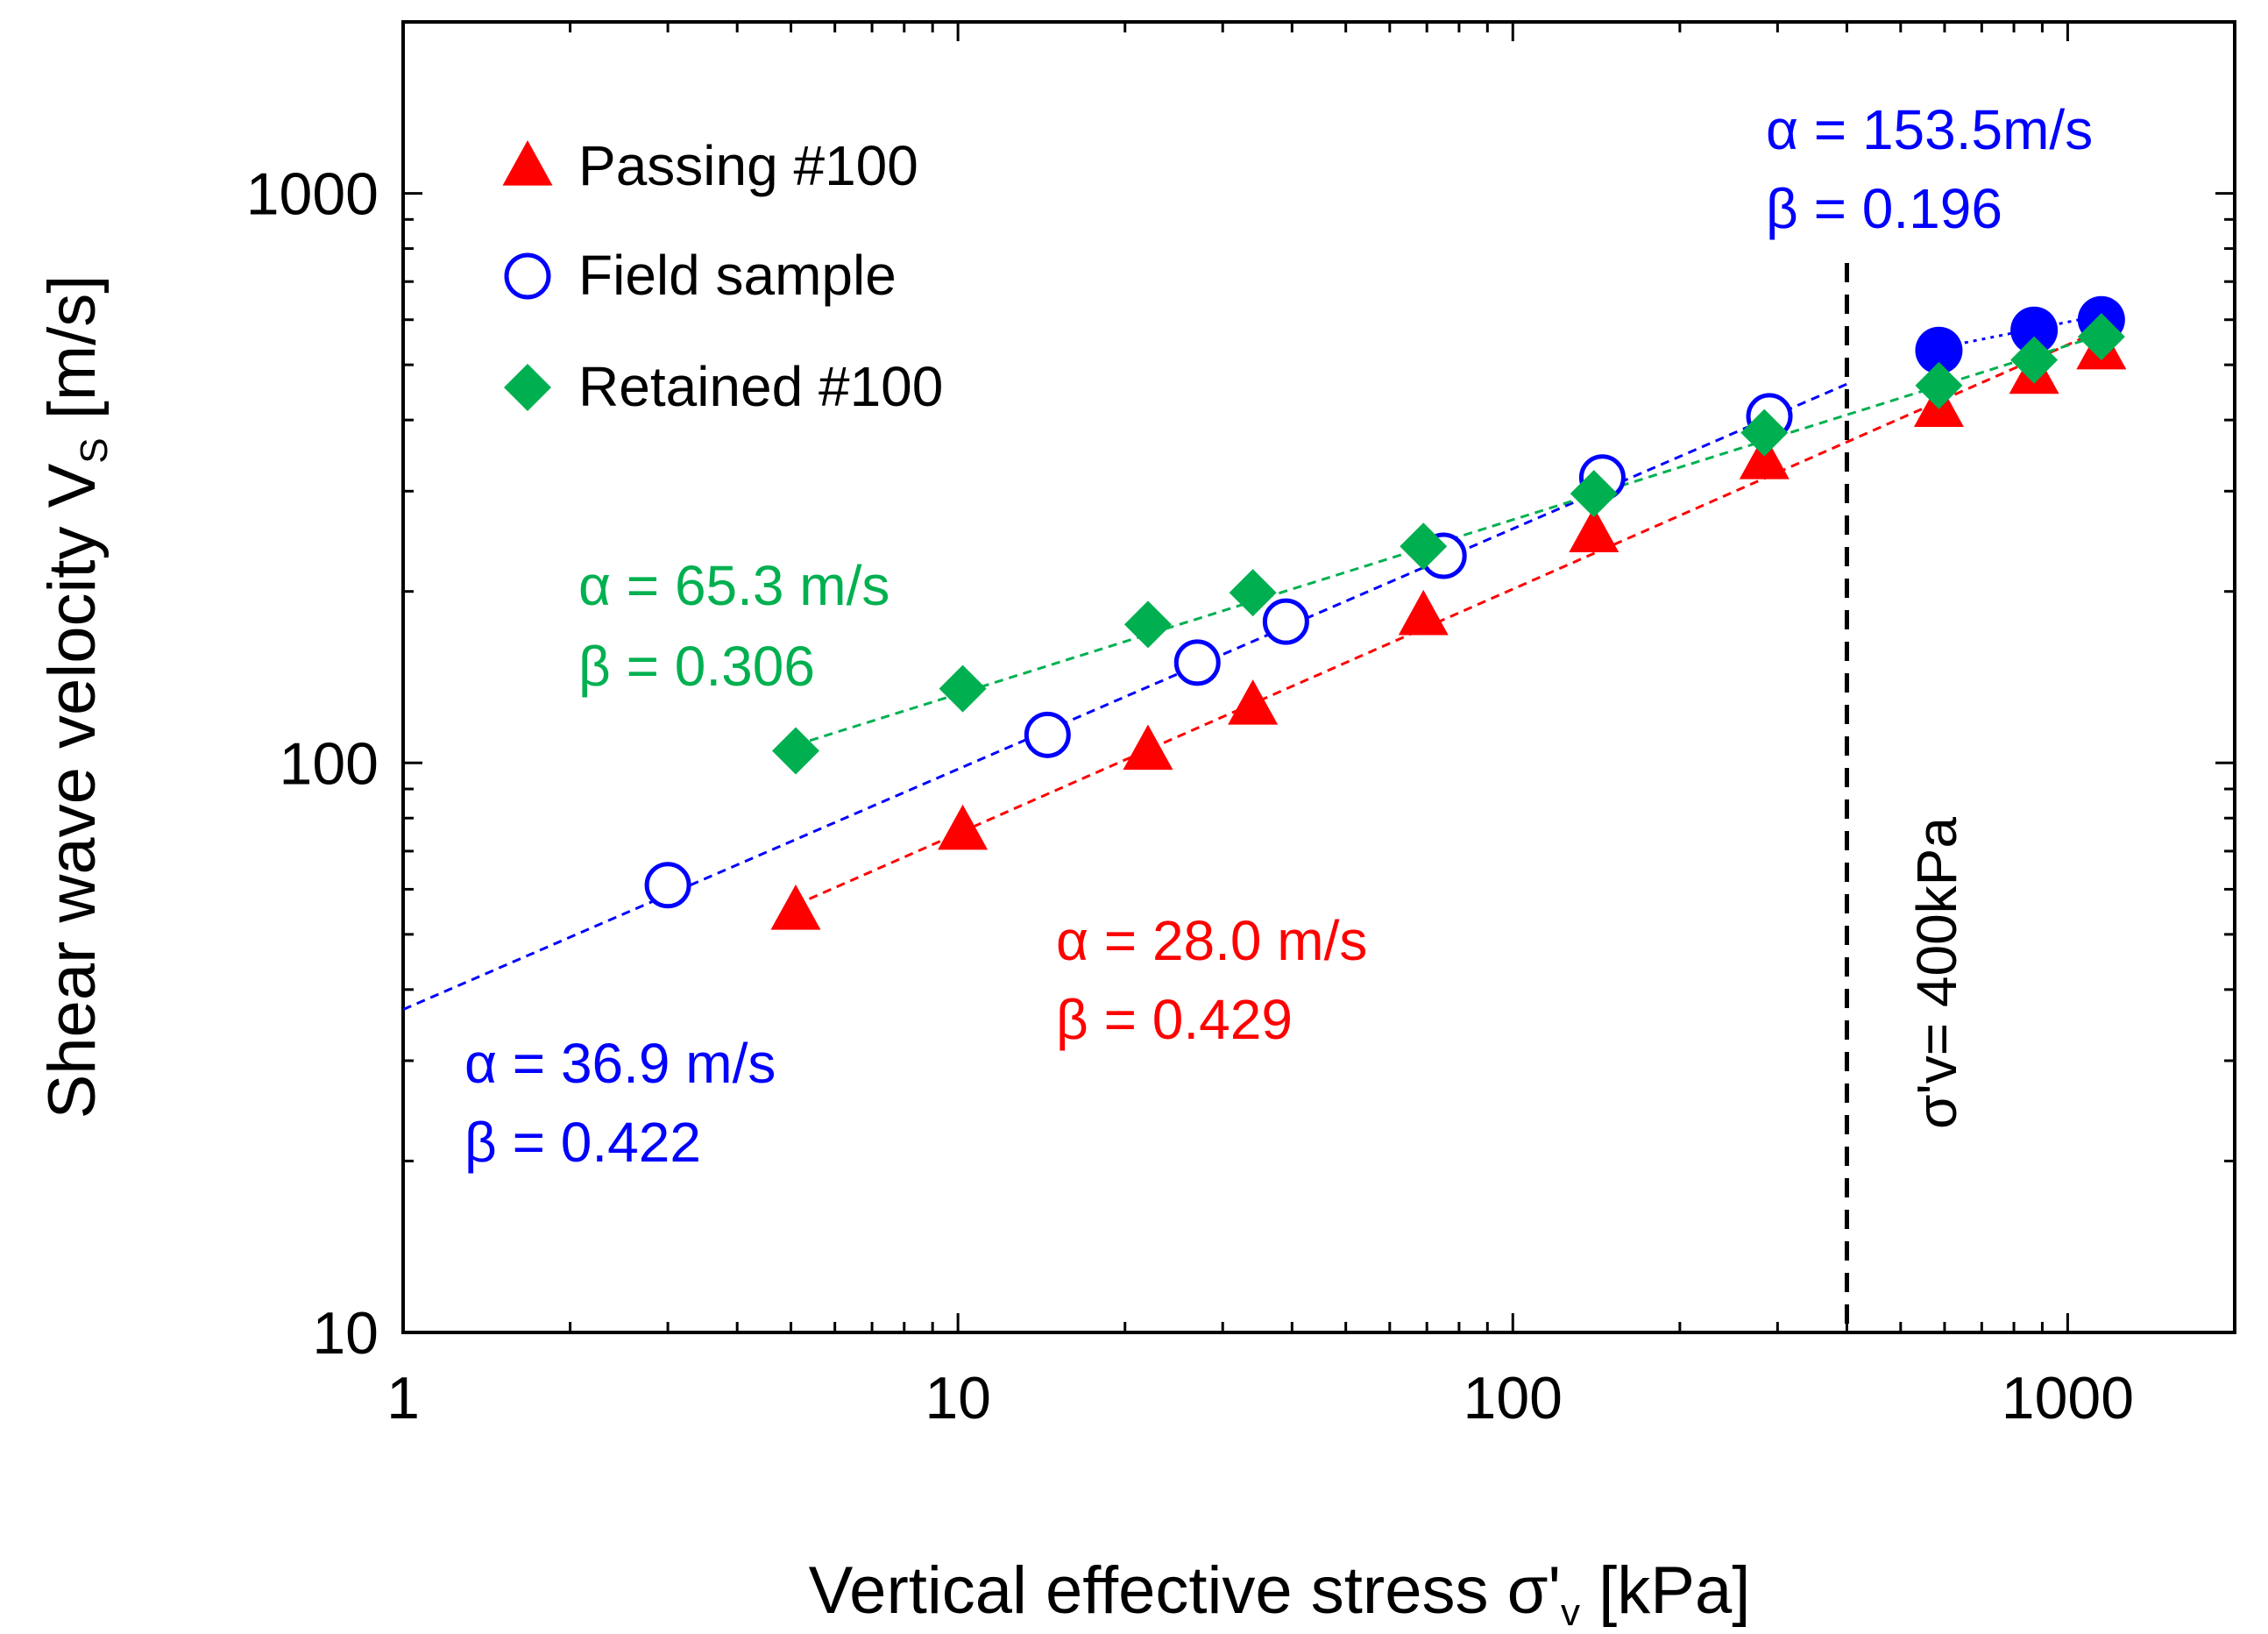 The width and height of the screenshot is (2268, 1634). I want to click on legend-item-field: Field sample, so click(700, 276).